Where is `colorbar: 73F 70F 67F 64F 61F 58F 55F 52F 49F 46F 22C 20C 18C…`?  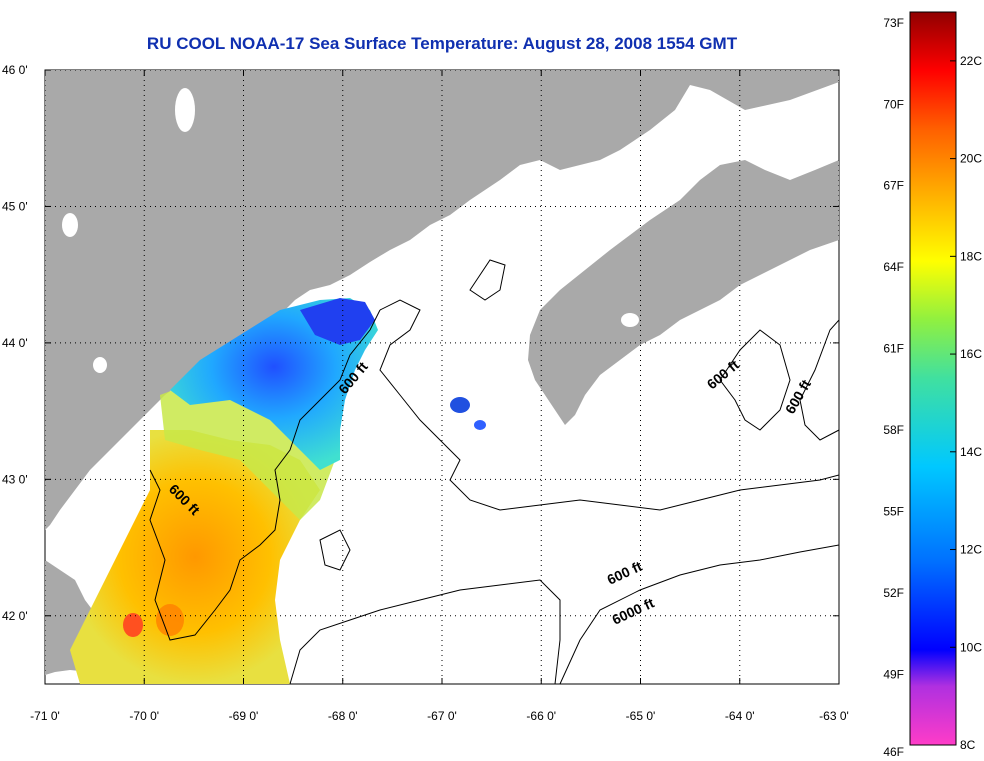 colorbar: 73F 70F 67F 64F 61F 58F 55F 52F 49F 46F 22C 20C 18C… is located at coordinates (932, 385).